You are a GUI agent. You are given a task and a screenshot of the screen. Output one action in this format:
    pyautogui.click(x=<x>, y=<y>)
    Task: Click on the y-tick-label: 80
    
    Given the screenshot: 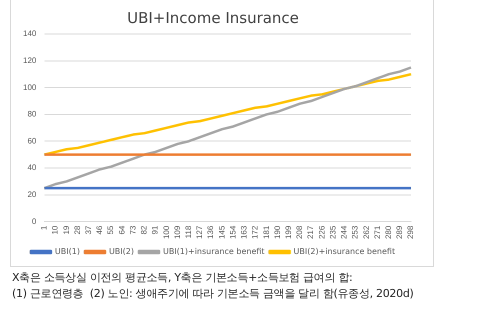 What is the action you would take?
    pyautogui.click(x=32, y=114)
    